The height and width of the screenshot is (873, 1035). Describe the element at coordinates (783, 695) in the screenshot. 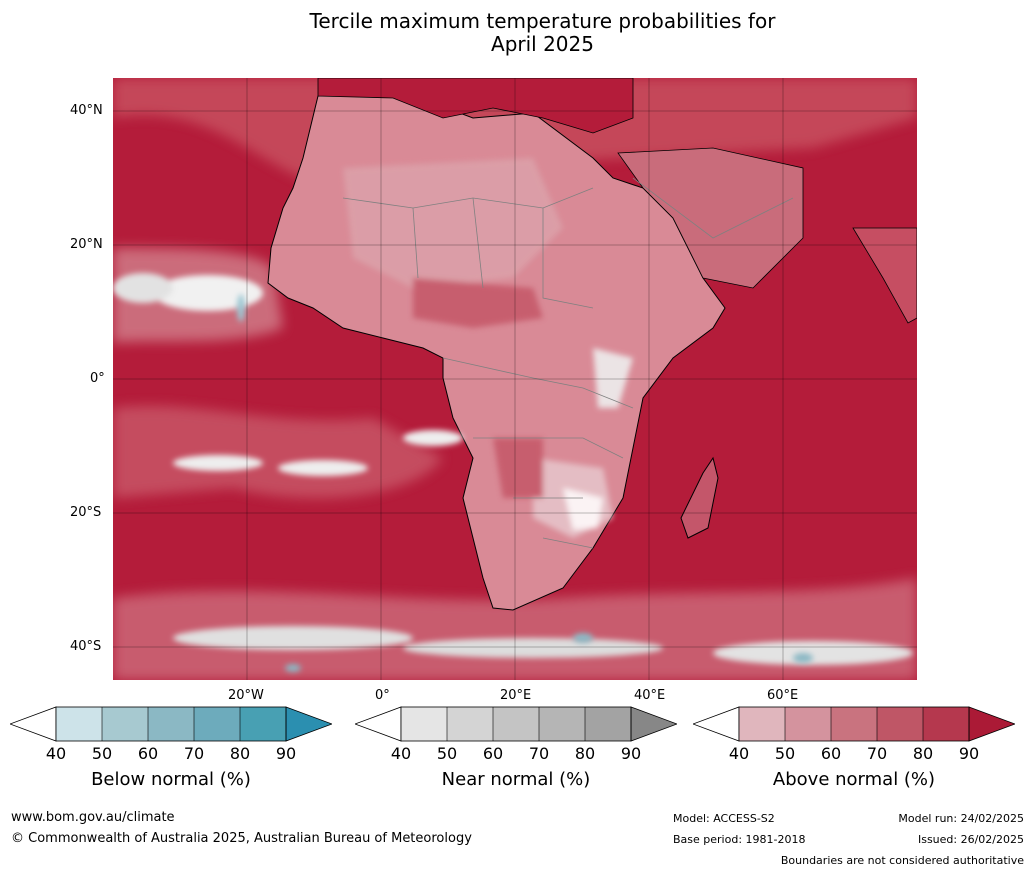

I see `lon-label-60e: 60°E` at that location.